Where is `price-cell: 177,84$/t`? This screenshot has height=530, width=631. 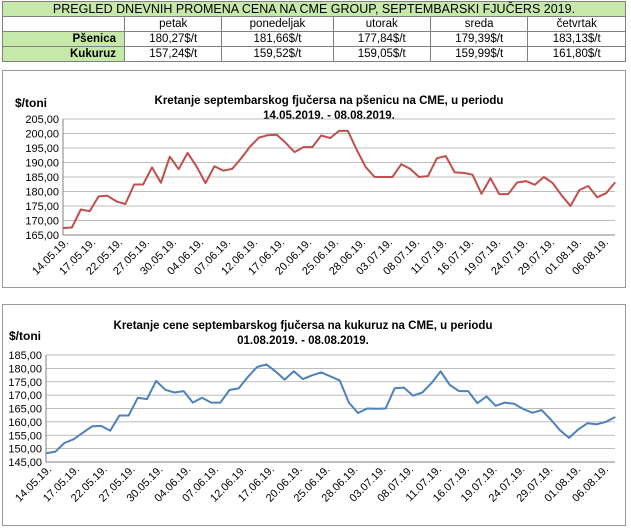 price-cell: 177,84$/t is located at coordinates (381, 39).